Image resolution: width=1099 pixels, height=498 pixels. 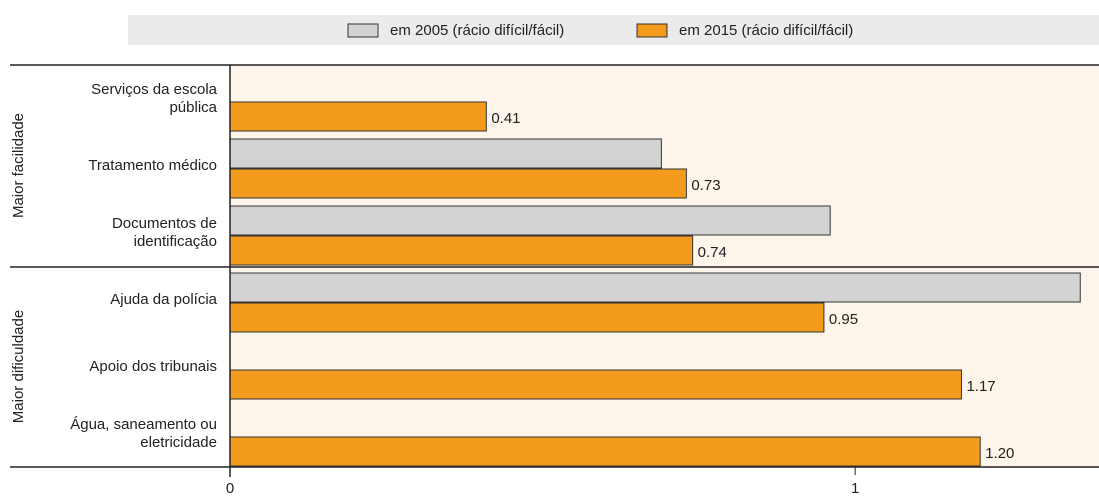 What do you see at coordinates (18, 366) in the screenshot?
I see `group-label: Maior dificuldade` at bounding box center [18, 366].